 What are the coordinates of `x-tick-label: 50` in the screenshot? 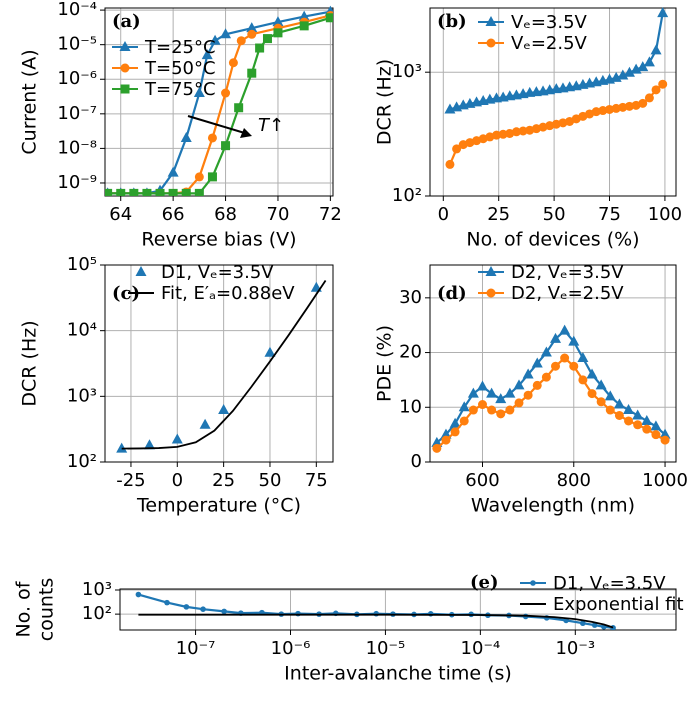 It's located at (270, 480).